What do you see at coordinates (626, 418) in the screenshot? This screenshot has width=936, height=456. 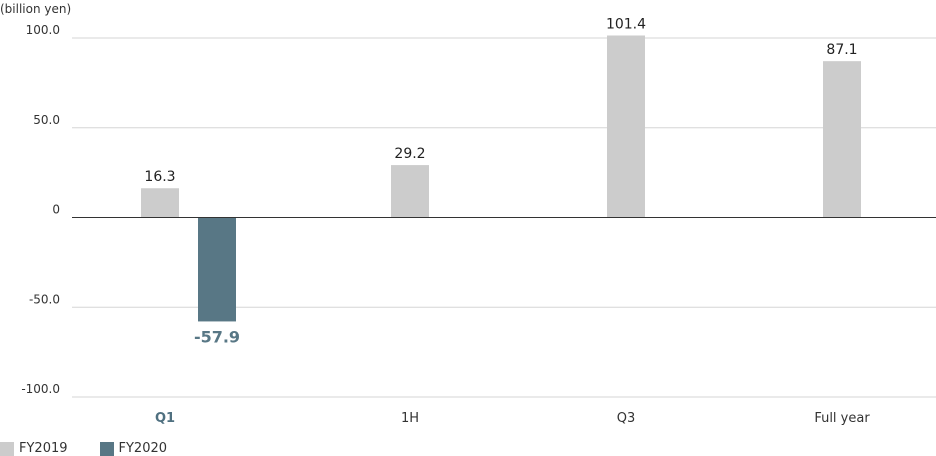 I see `category-label: Q3` at bounding box center [626, 418].